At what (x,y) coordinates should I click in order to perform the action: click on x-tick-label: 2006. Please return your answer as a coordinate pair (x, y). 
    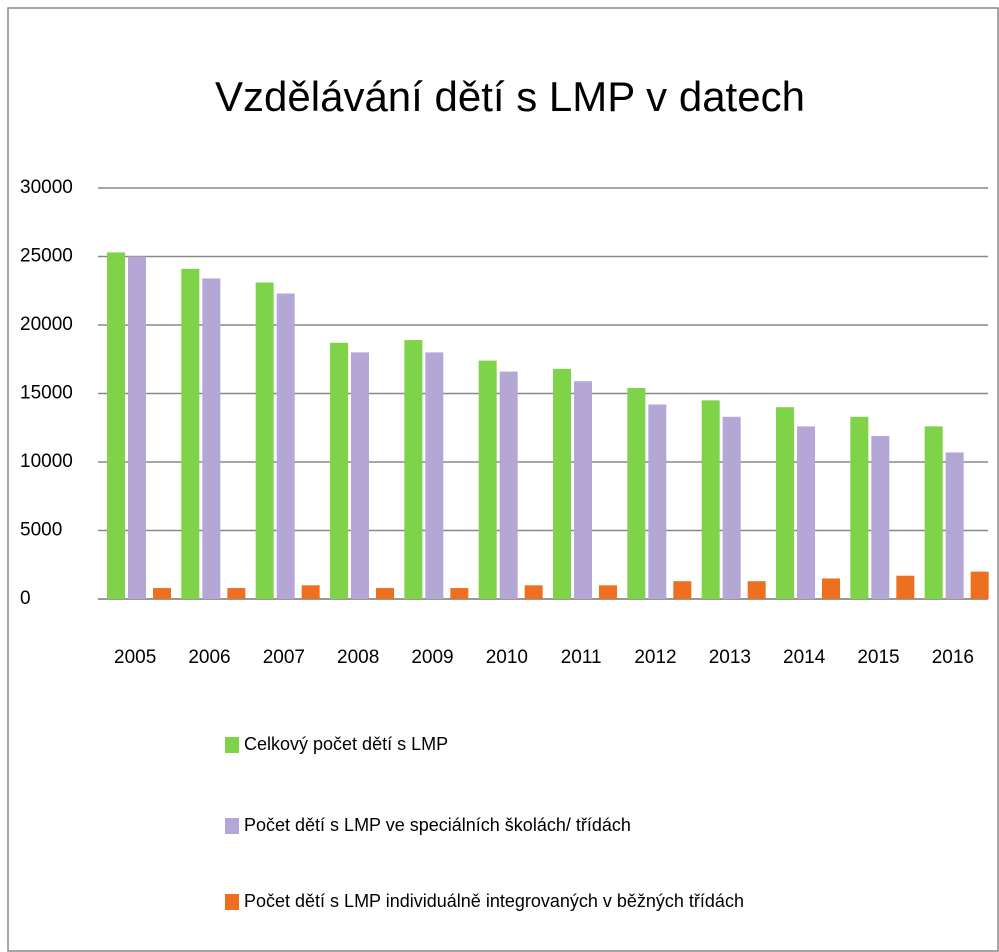
    Looking at the image, I should click on (209, 657).